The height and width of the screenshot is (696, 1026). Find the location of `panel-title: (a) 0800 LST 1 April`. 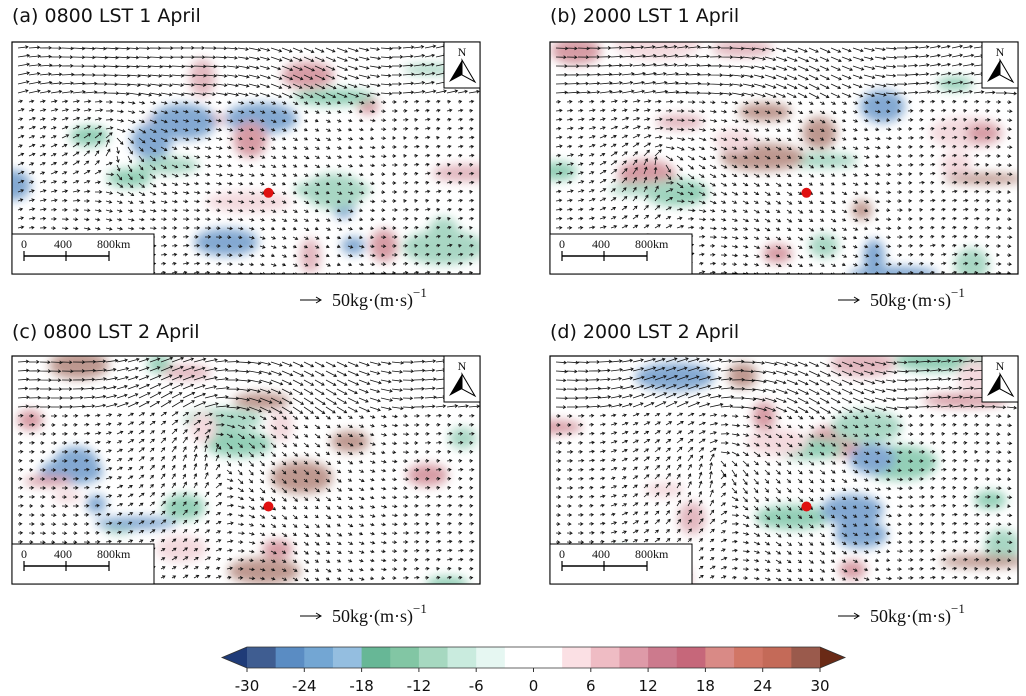

panel-title: (a) 0800 LST 1 April is located at coordinates (106, 16).